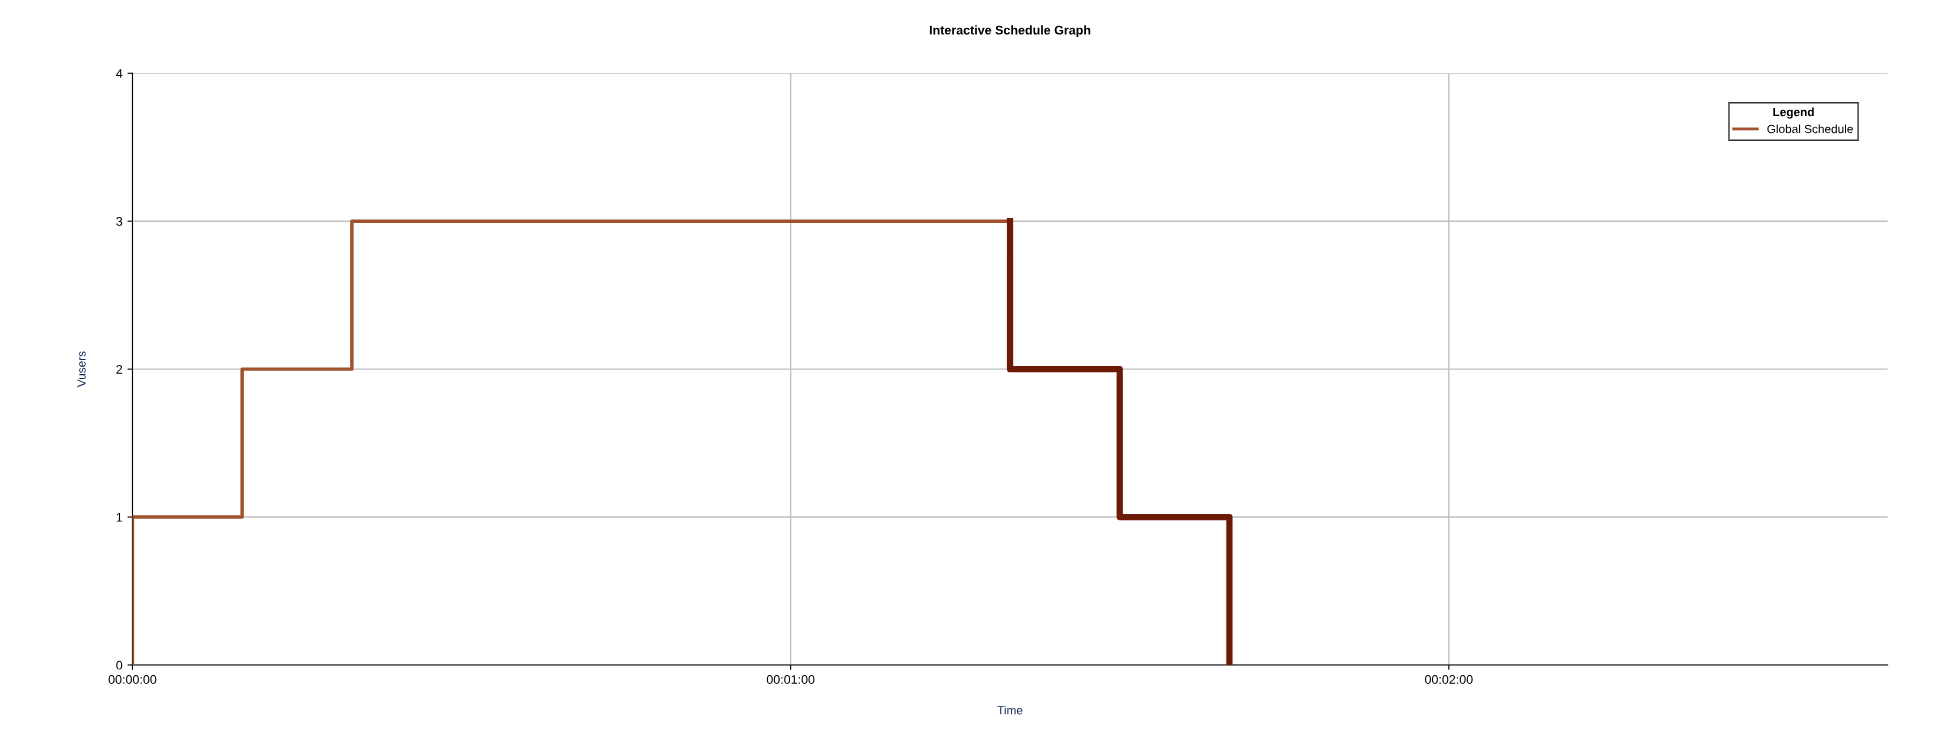 Image resolution: width=1948 pixels, height=748 pixels. Describe the element at coordinates (1793, 113) in the screenshot. I see `legend-title: Legend` at that location.